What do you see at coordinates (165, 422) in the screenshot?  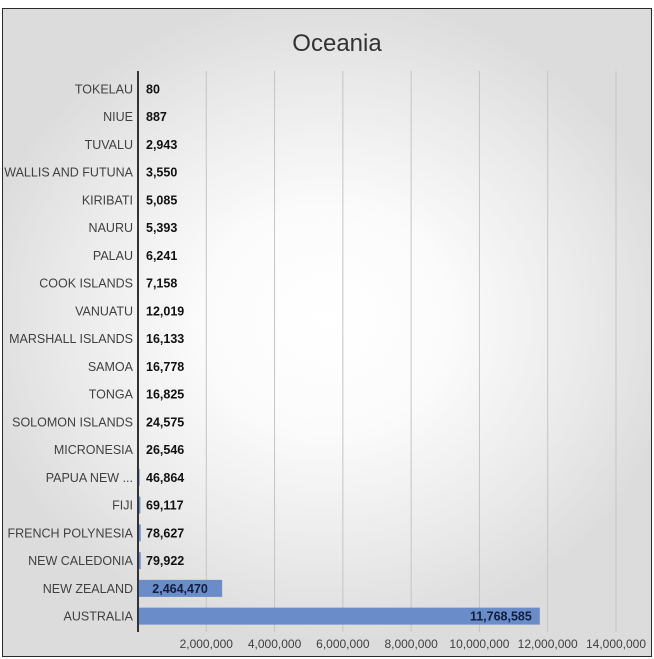 I see `value-label: 24,575` at bounding box center [165, 422].